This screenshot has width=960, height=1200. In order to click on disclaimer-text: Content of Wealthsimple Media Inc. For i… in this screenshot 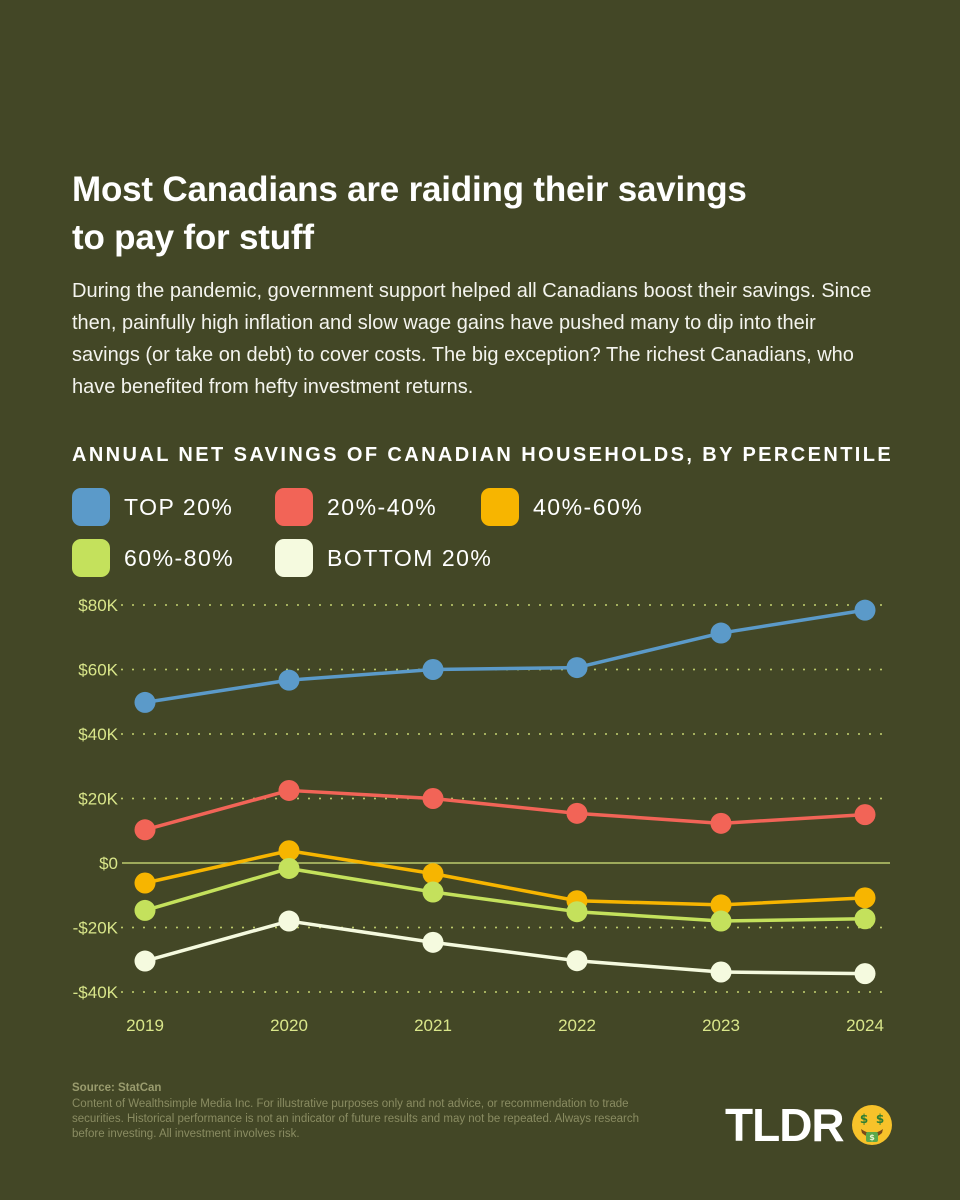, I will do `click(355, 1119)`.